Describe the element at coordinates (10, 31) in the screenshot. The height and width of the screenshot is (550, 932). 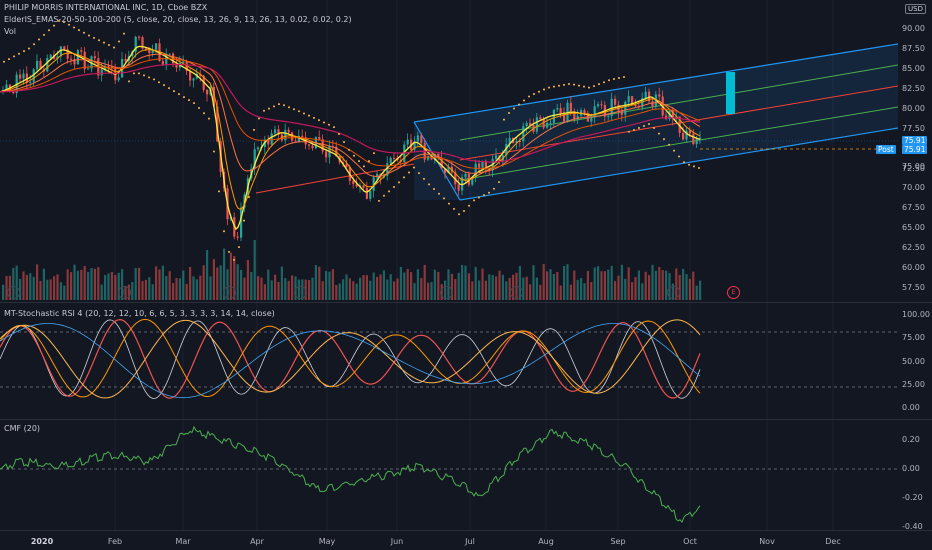
I see `volume-legend: Vol` at that location.